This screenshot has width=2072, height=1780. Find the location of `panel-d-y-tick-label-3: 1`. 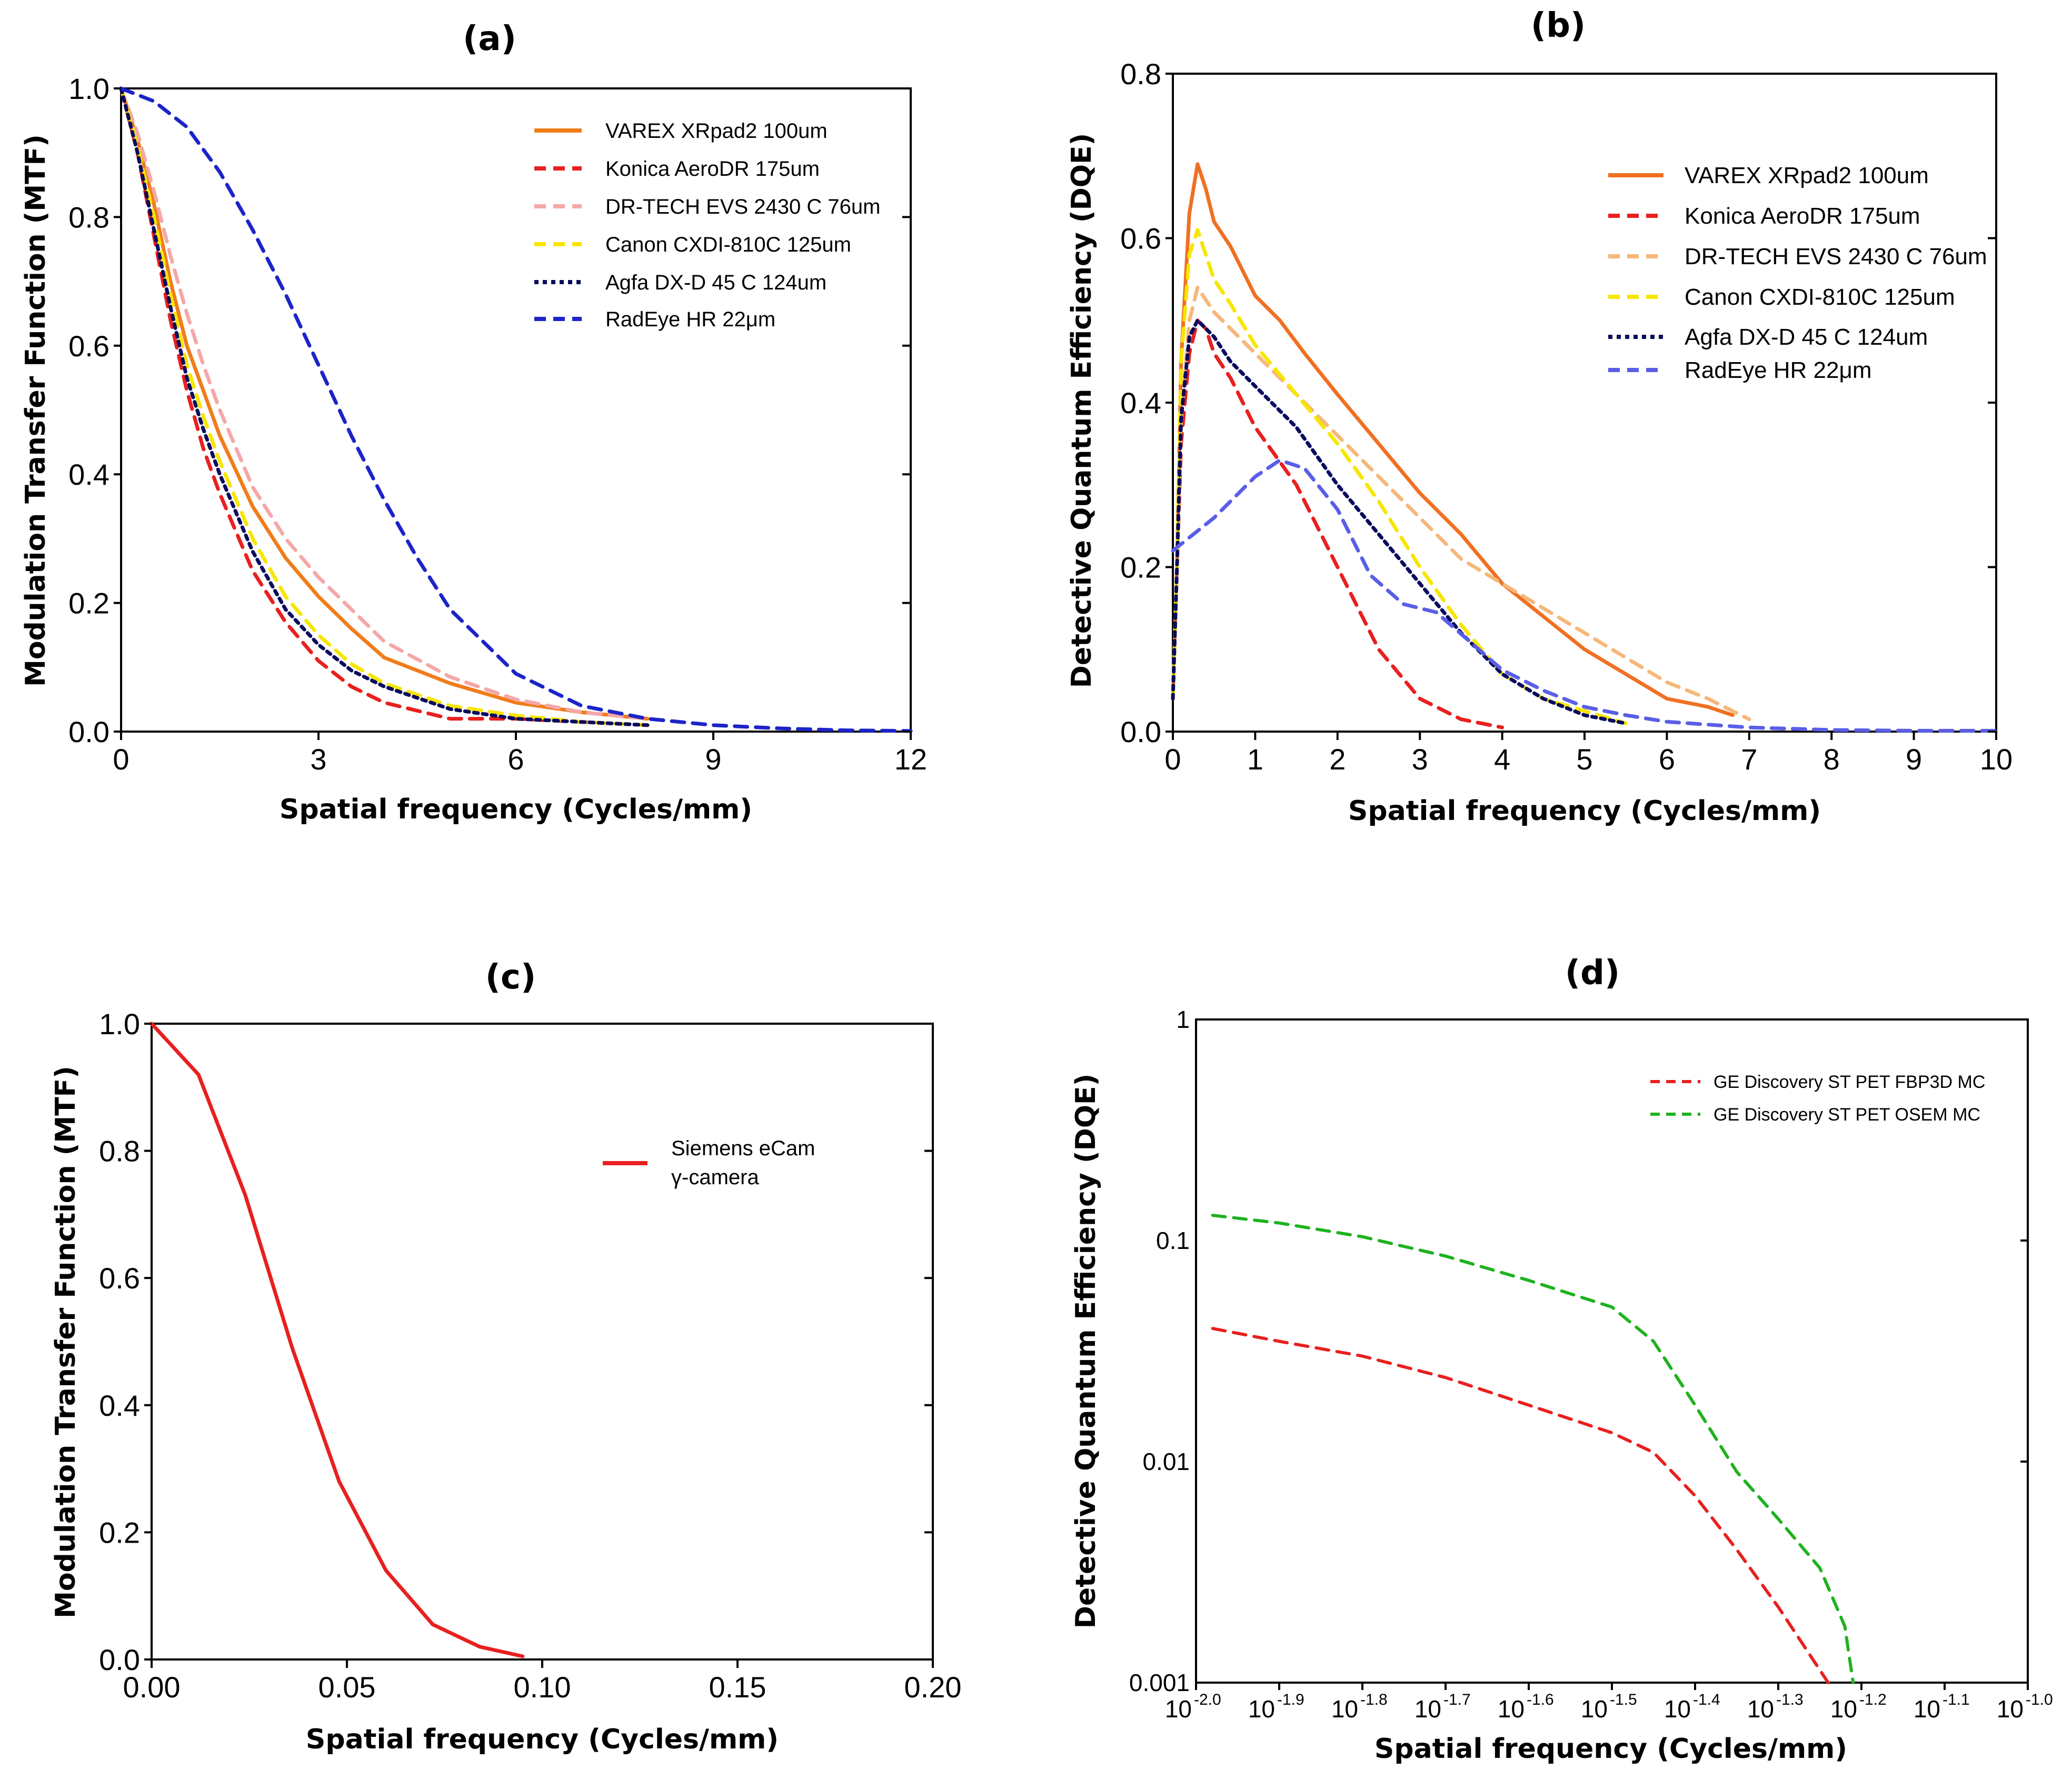

panel-d-y-tick-label-3: 1 is located at coordinates (1183, 1019).